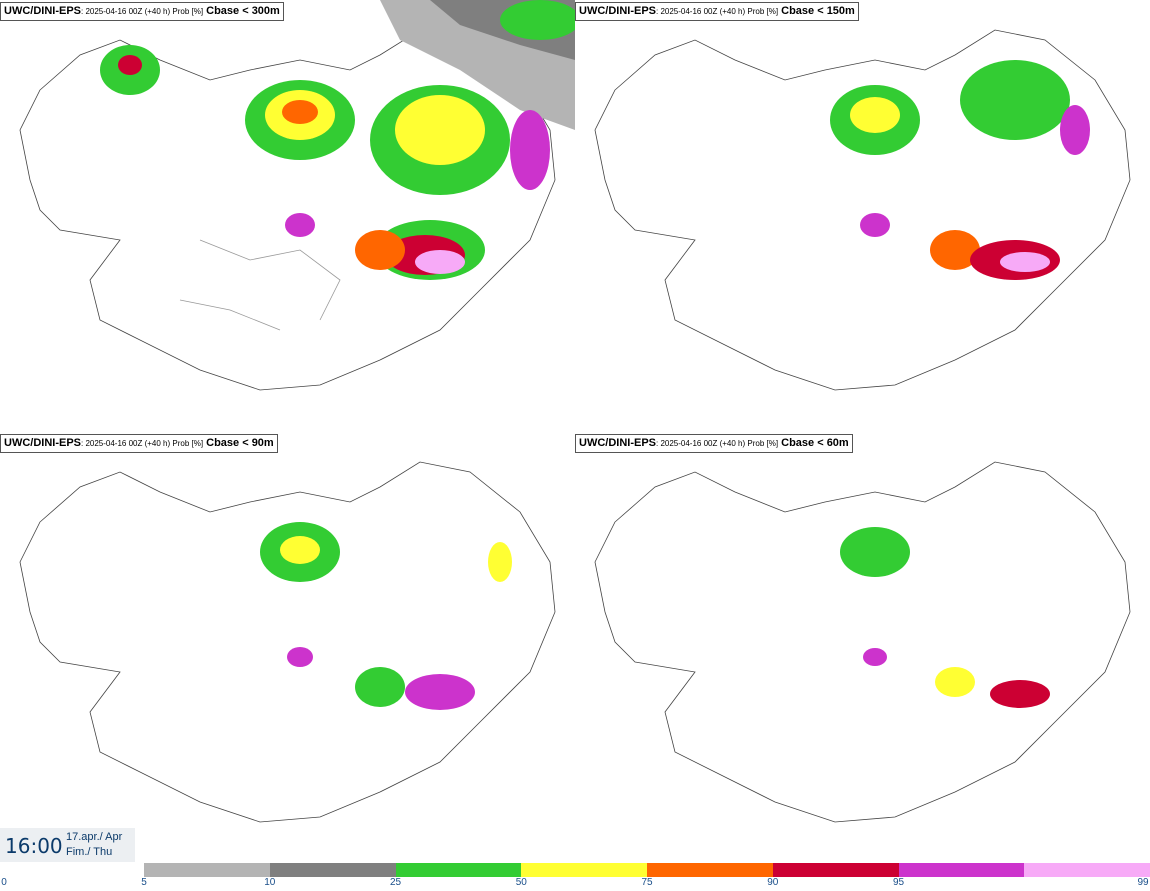 The height and width of the screenshot is (891, 1150). I want to click on colorbar-tick-label: 5, so click(144, 882).